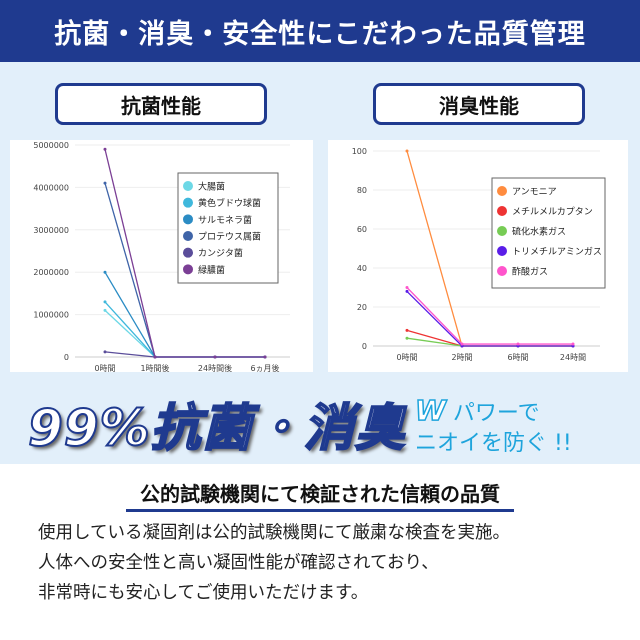 Image resolution: width=640 pixels, height=640 pixels. Describe the element at coordinates (362, 268) in the screenshot. I see `y-tick-label: 40` at that location.